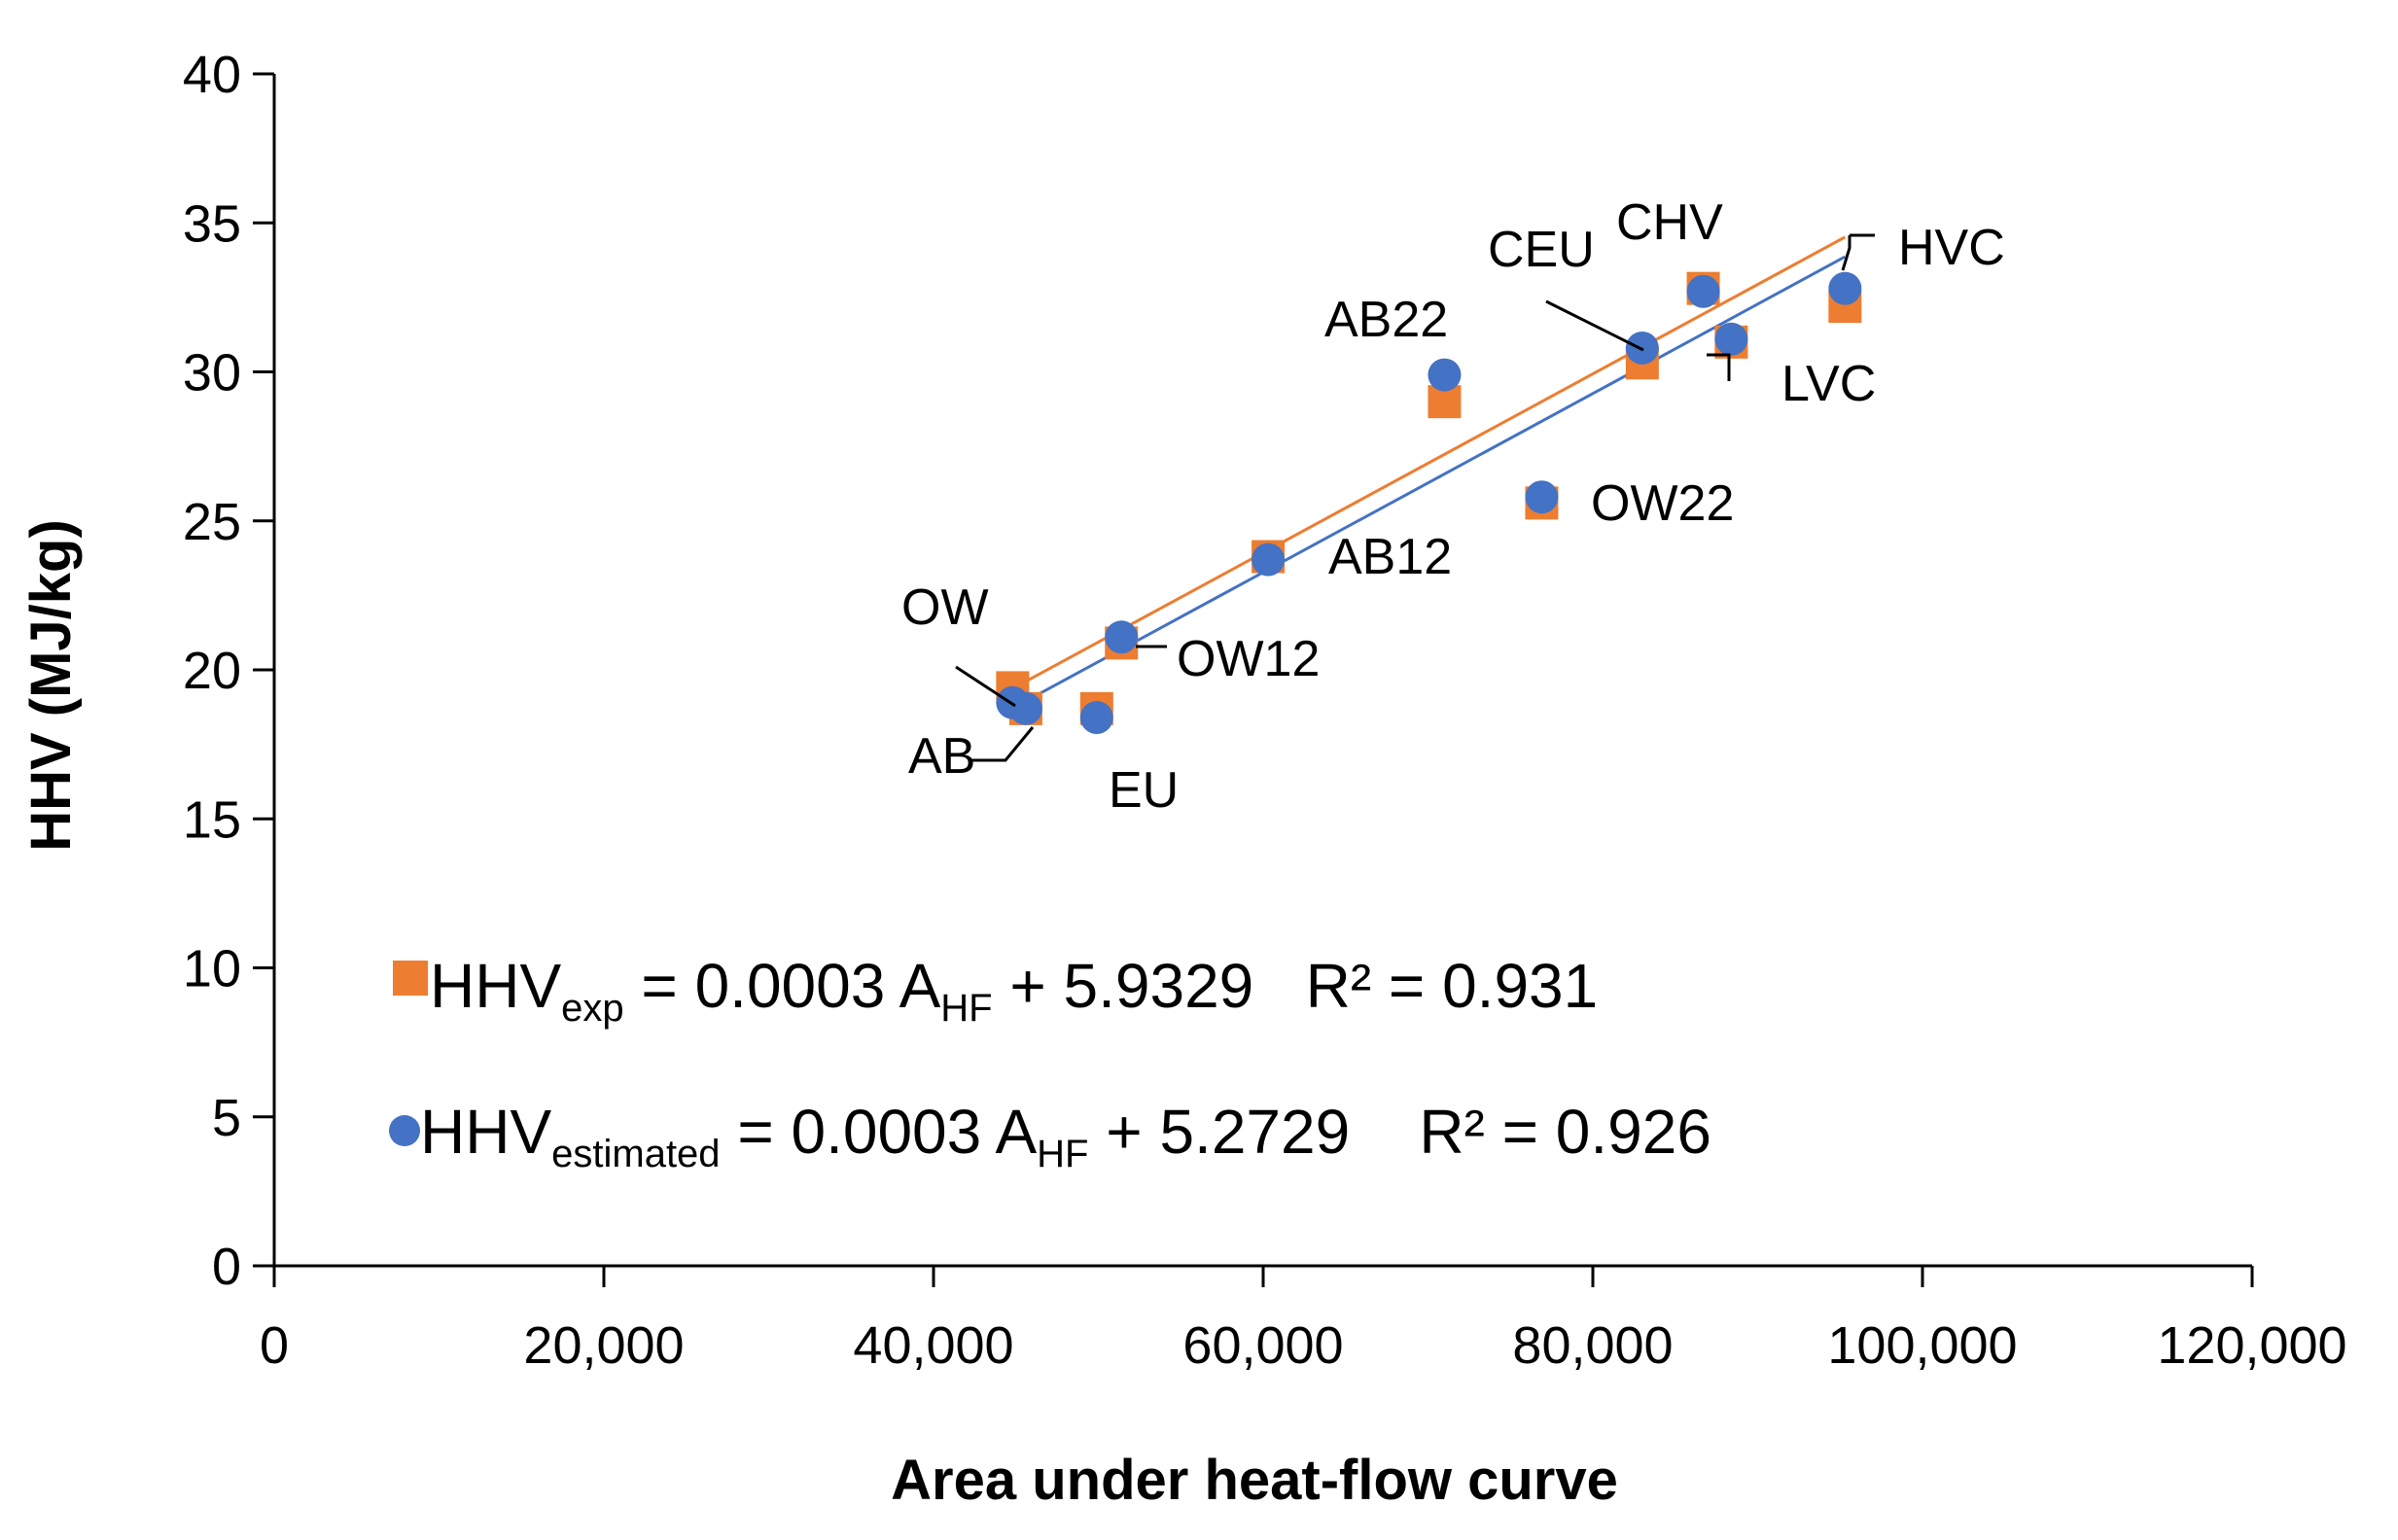  What do you see at coordinates (51, 685) in the screenshot?
I see `y-axis-title: HHV (MJ/kg)` at bounding box center [51, 685].